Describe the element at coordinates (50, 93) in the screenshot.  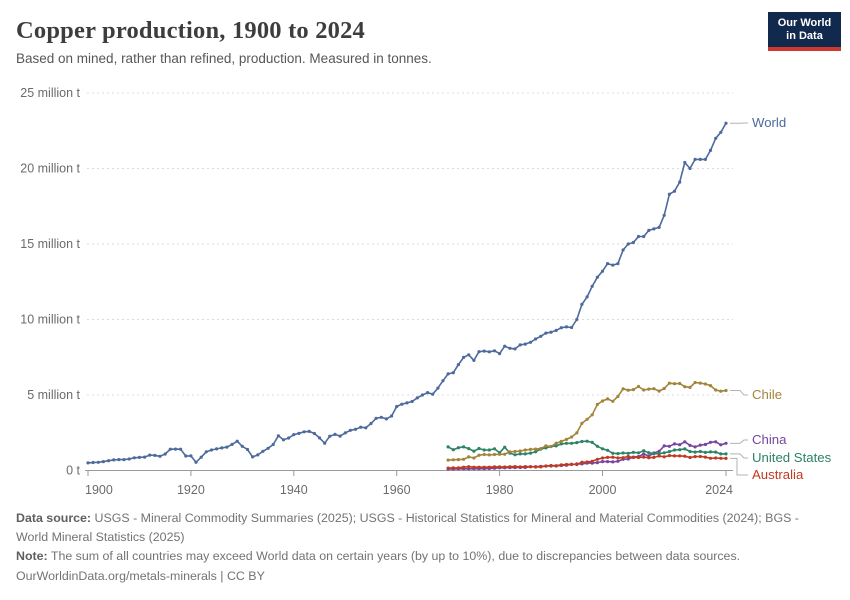
I see `y-axis-label: 25 million t` at that location.